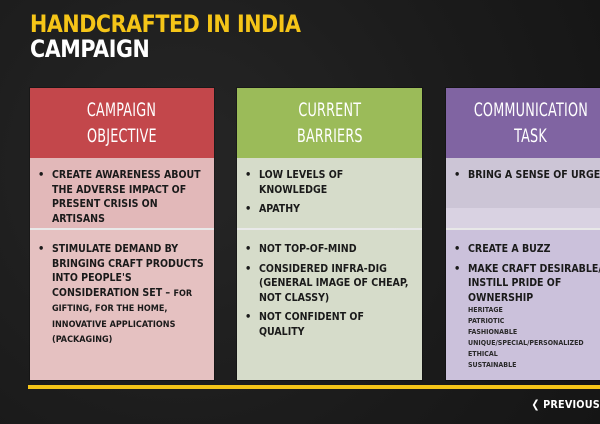 The image size is (600, 424). Describe the element at coordinates (122, 110) in the screenshot. I see `header-line-1: Campaign` at that location.